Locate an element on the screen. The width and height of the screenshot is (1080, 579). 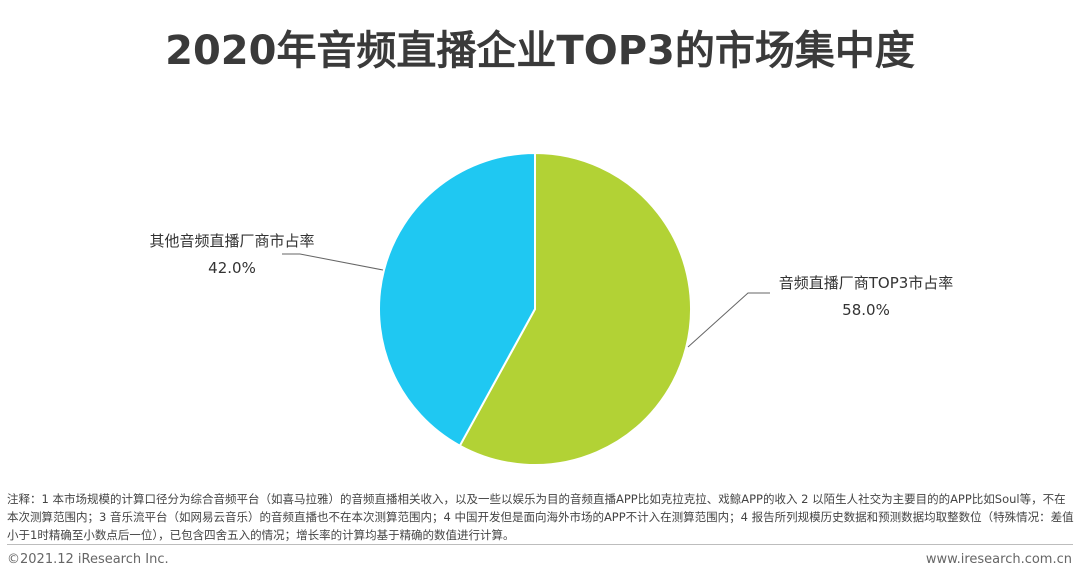
slice-value-label-1: 58.0% is located at coordinates (866, 310).